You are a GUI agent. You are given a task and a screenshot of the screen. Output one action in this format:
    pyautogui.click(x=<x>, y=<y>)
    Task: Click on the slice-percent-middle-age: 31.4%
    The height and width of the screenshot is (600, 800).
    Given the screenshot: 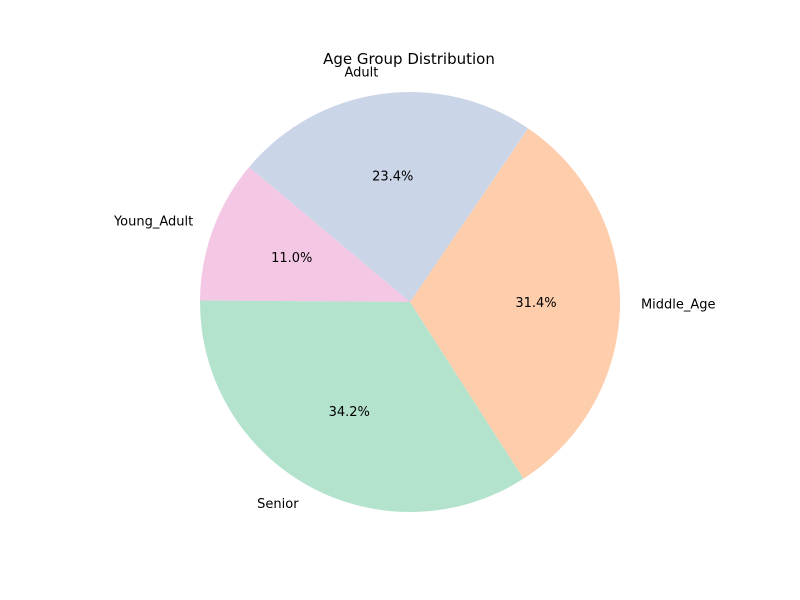 What is the action you would take?
    pyautogui.click(x=535, y=303)
    